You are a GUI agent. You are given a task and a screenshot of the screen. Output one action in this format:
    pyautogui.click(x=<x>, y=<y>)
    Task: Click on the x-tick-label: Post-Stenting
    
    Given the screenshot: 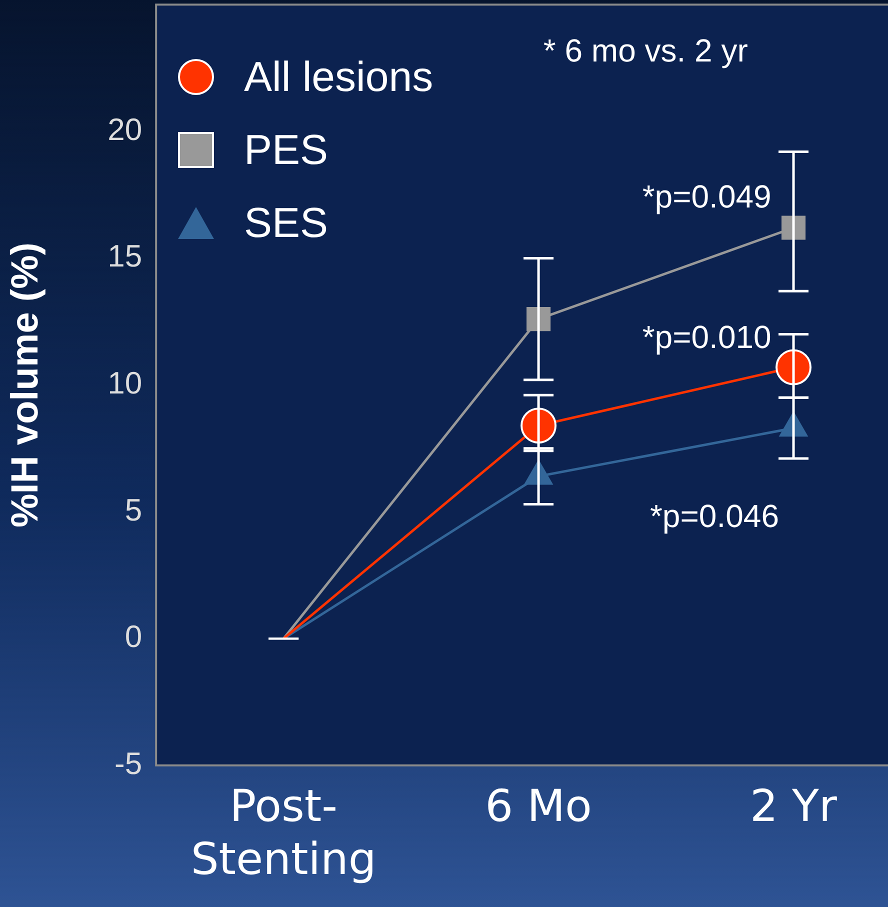 What is the action you would take?
    pyautogui.click(x=283, y=833)
    